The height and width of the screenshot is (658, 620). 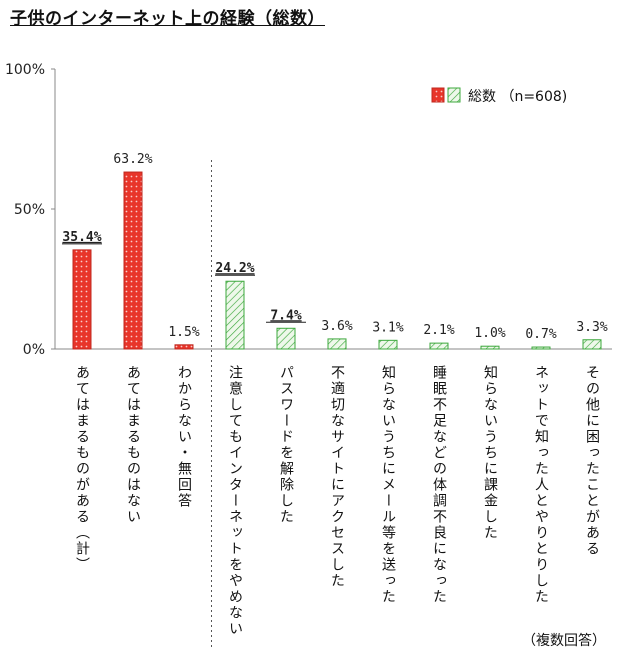 What do you see at coordinates (438, 330) in the screenshot?
I see `bar-value-label: 2.1%` at bounding box center [438, 330].